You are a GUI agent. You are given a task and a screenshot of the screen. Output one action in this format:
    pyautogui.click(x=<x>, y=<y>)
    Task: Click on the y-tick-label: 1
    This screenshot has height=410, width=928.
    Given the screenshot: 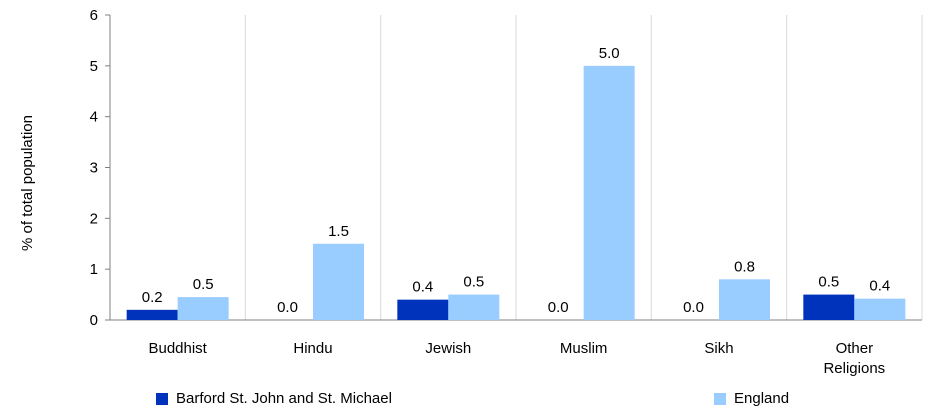 What is the action you would take?
    pyautogui.click(x=94, y=269)
    